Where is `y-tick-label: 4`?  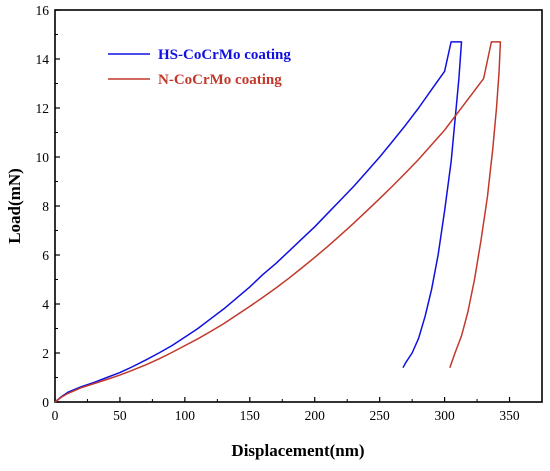 y-tick-label: 4 is located at coordinates (45, 304).